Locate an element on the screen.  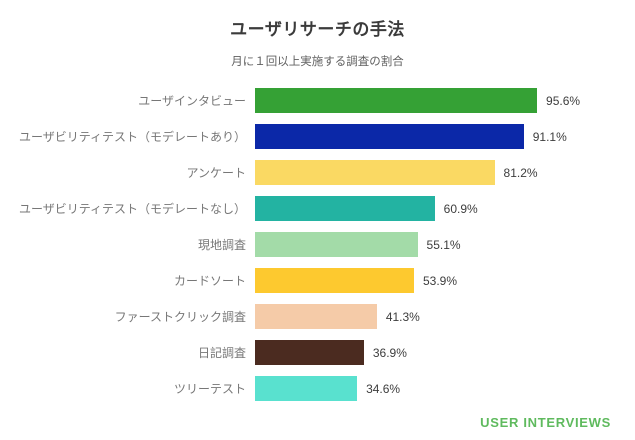
category-label: カードソート is located at coordinates (209, 281).